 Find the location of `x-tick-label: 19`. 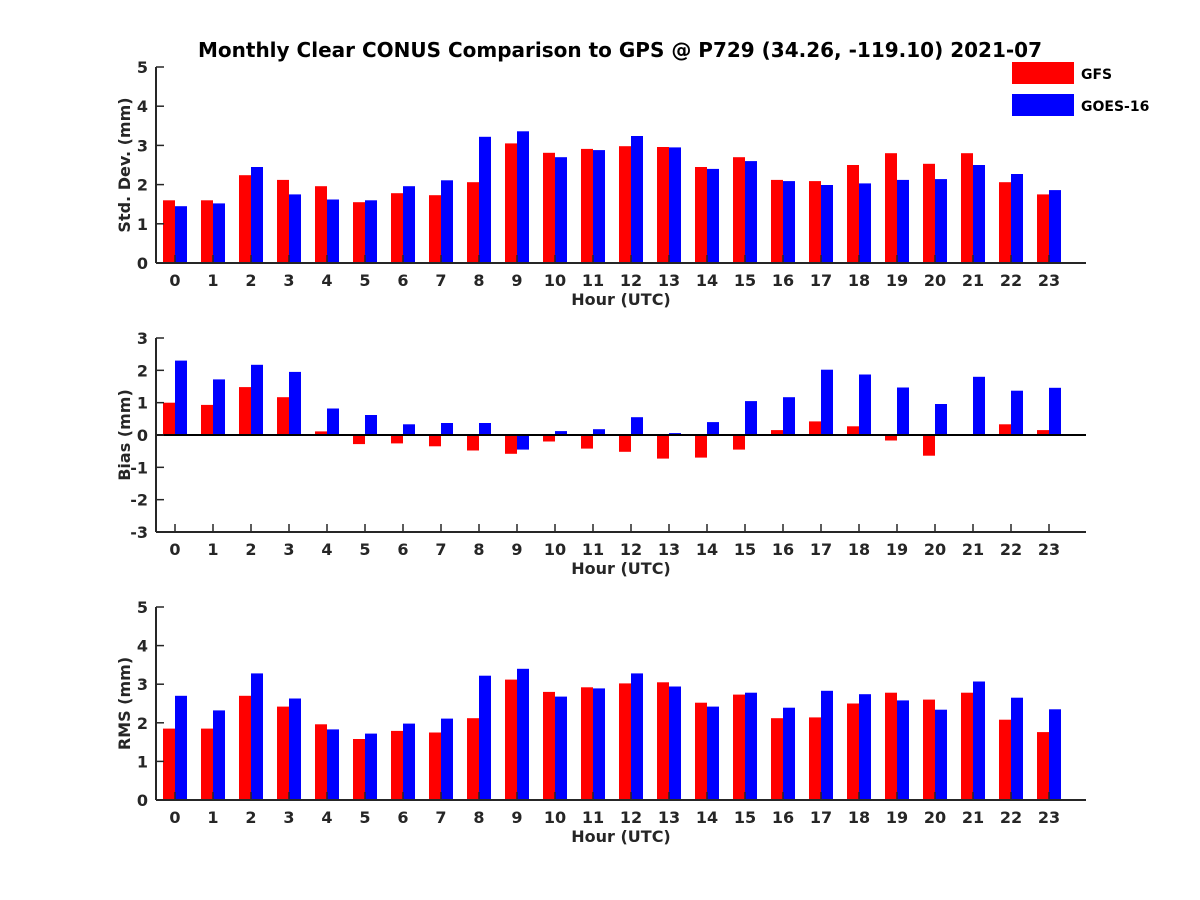

x-tick-label: 19 is located at coordinates (897, 549).